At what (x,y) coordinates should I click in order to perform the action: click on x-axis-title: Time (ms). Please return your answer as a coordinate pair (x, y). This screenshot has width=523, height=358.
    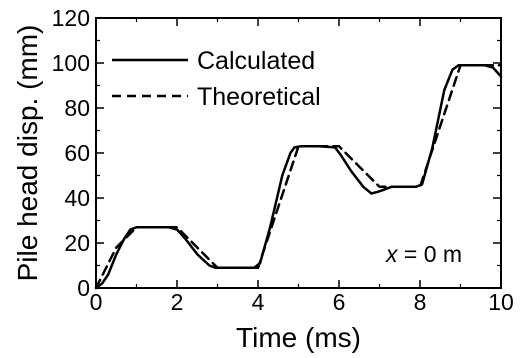
    Looking at the image, I should click on (298, 337).